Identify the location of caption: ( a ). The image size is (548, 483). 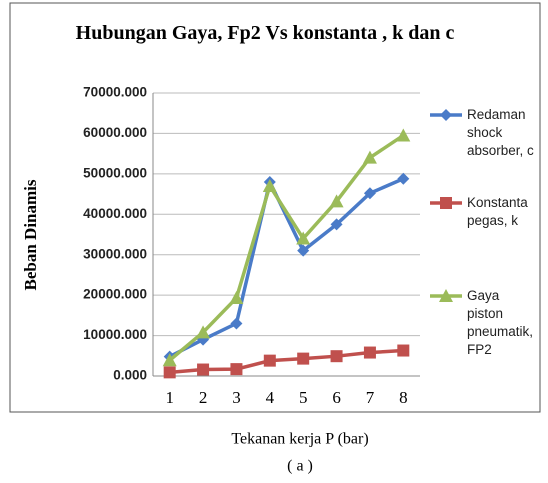
(300, 466).